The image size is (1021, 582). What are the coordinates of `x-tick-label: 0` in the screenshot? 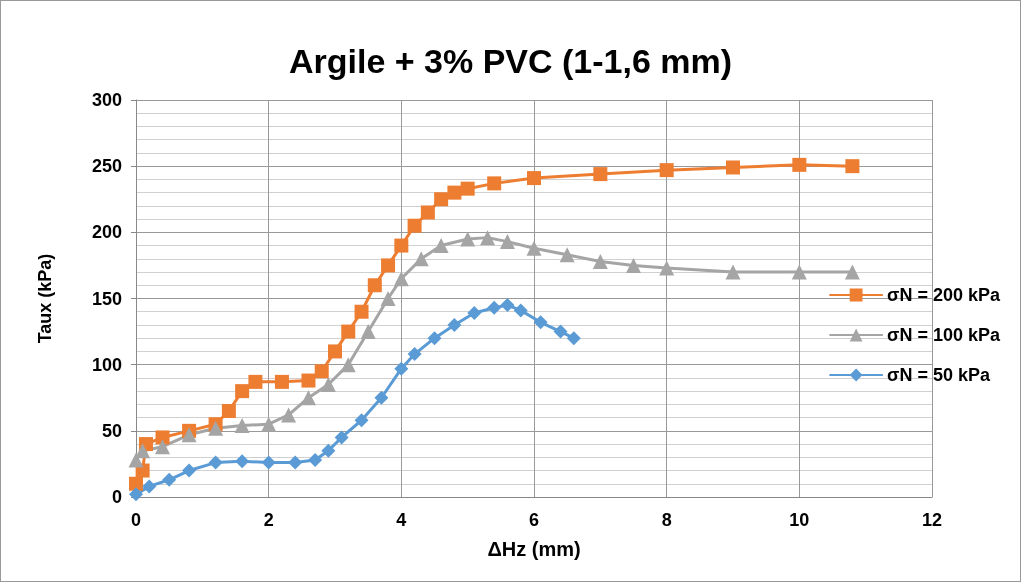 It's located at (136, 520).